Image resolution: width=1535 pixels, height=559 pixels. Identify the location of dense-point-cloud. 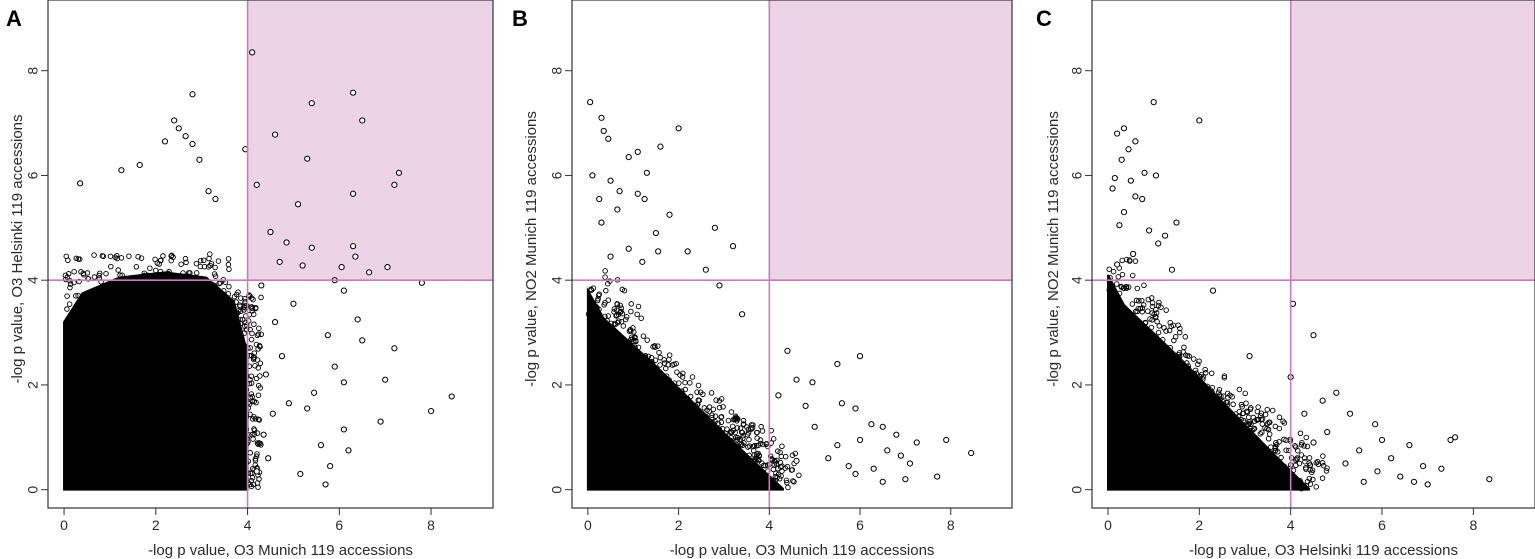
(1218, 374).